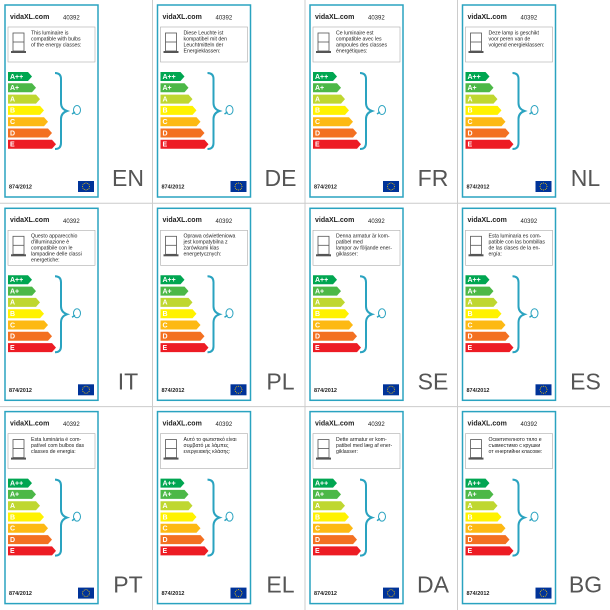  What do you see at coordinates (20, 187) in the screenshot?
I see `regulation: 874/2012` at bounding box center [20, 187].